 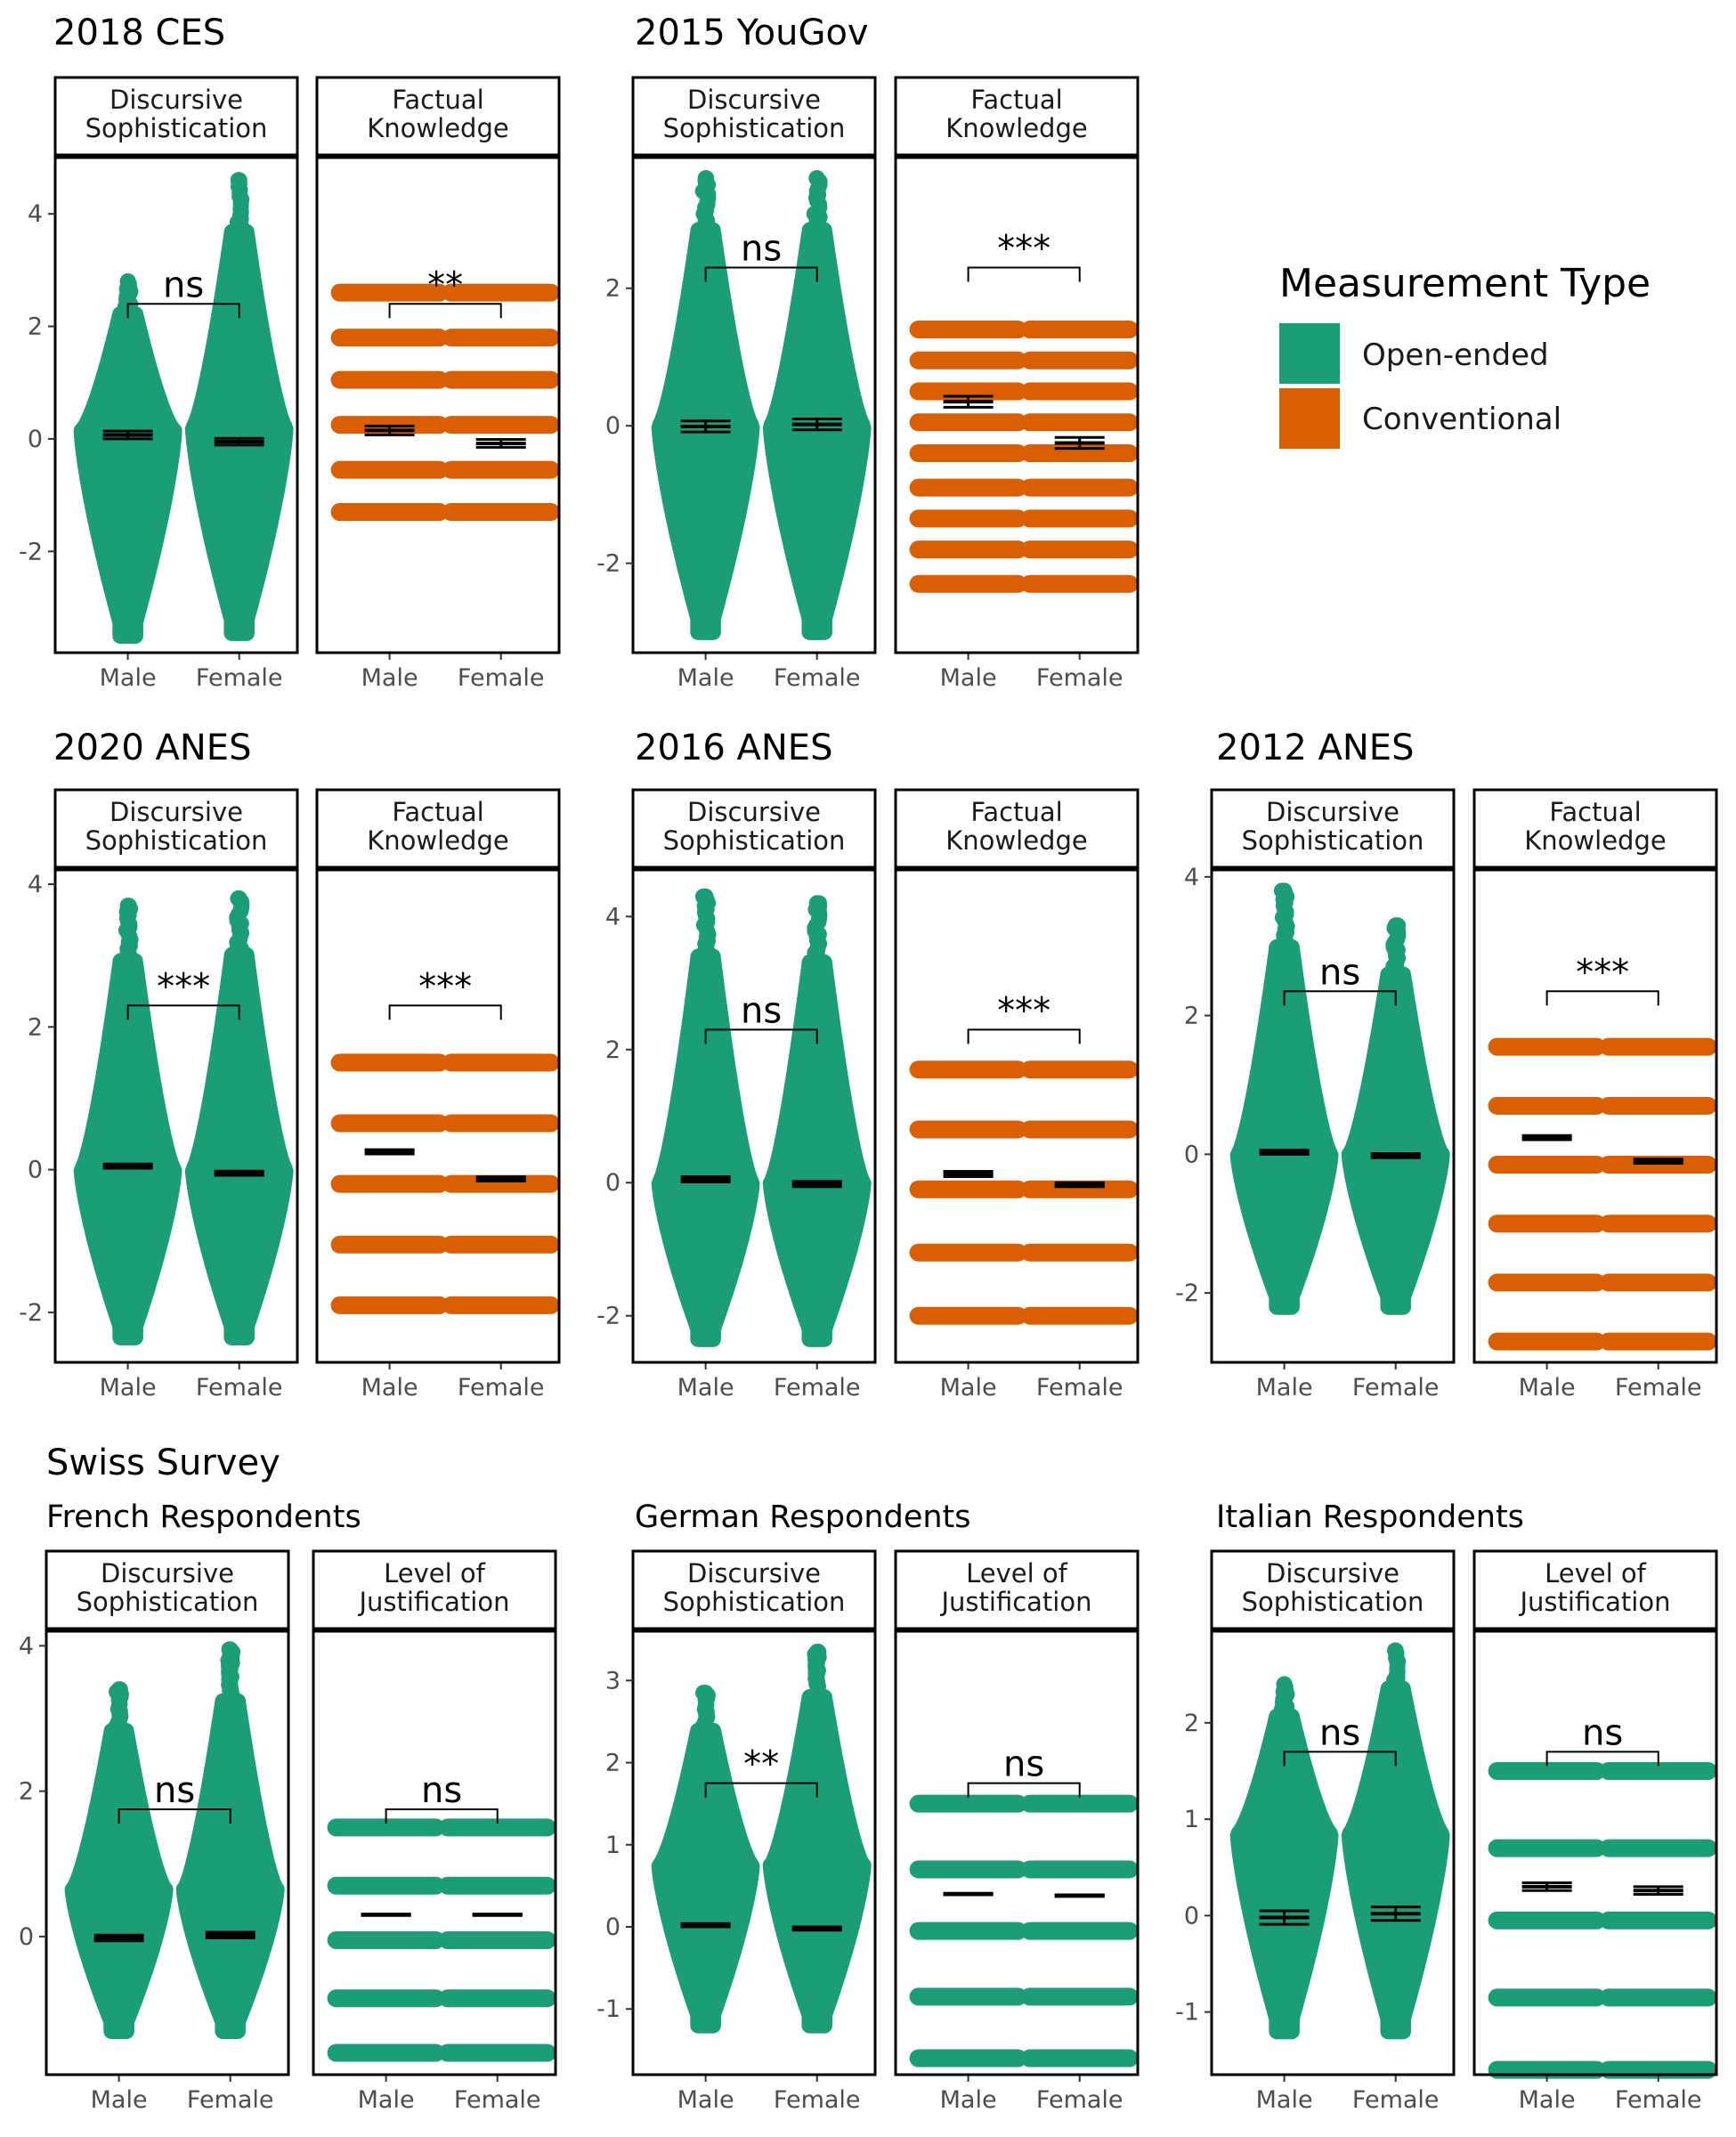 I want to click on y-tick-label: 1, so click(x=613, y=1845).